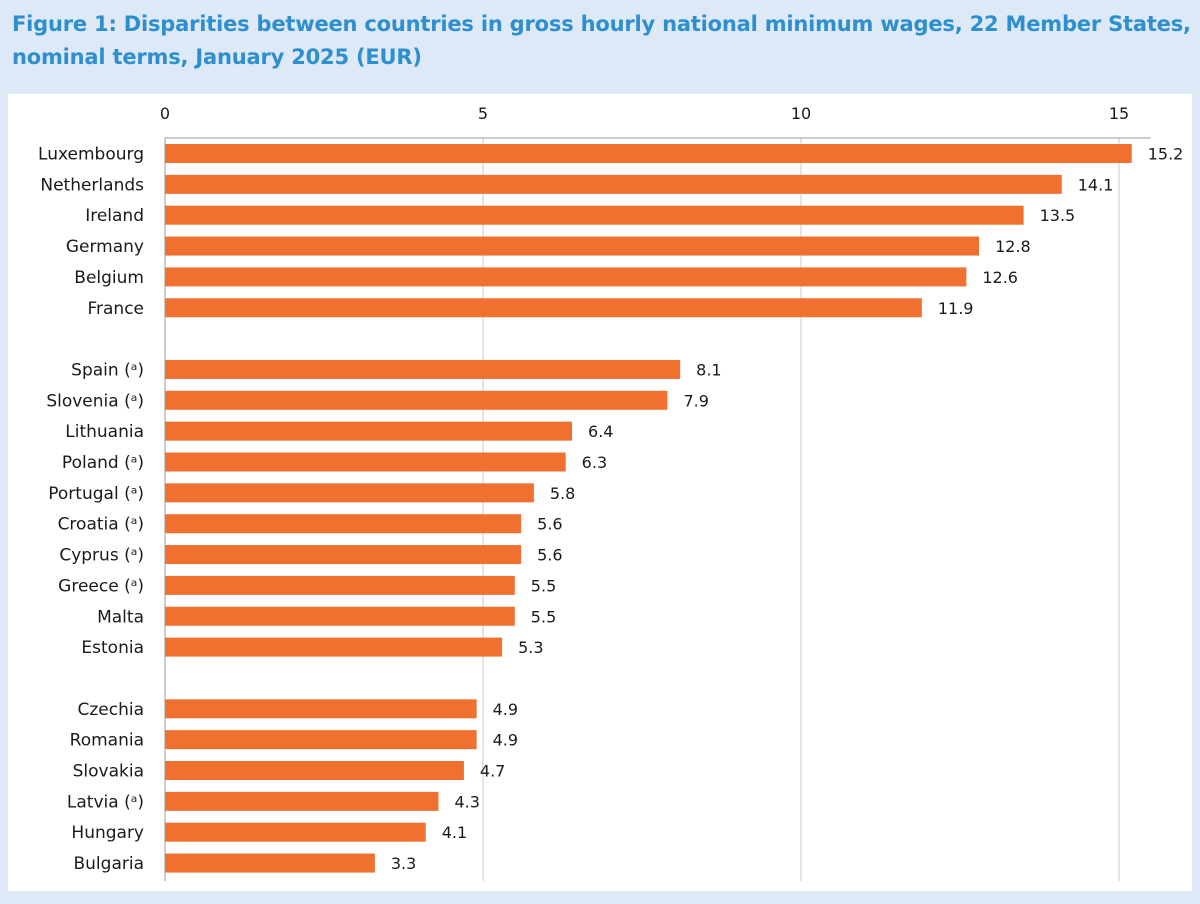 The width and height of the screenshot is (1200, 904). What do you see at coordinates (107, 741) in the screenshot?
I see `category-label: Romania` at bounding box center [107, 741].